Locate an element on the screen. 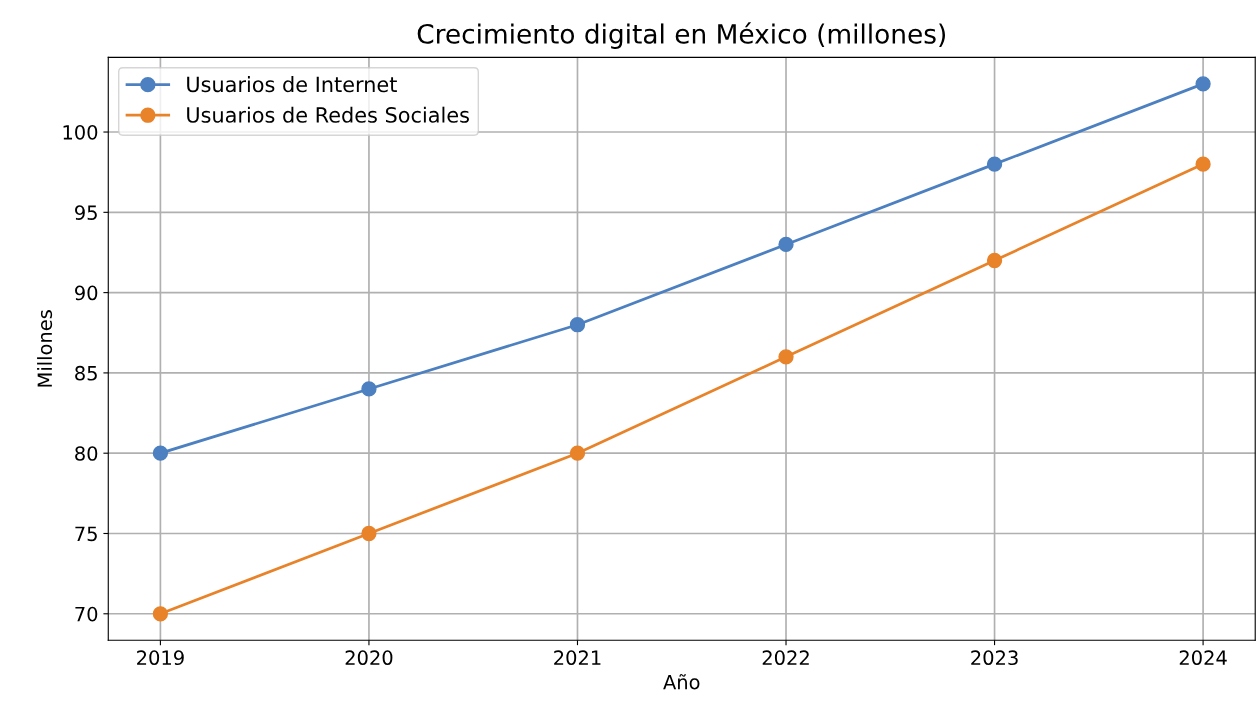  chart-title: Crecimiento digital en México (millones) is located at coordinates (681, 35).